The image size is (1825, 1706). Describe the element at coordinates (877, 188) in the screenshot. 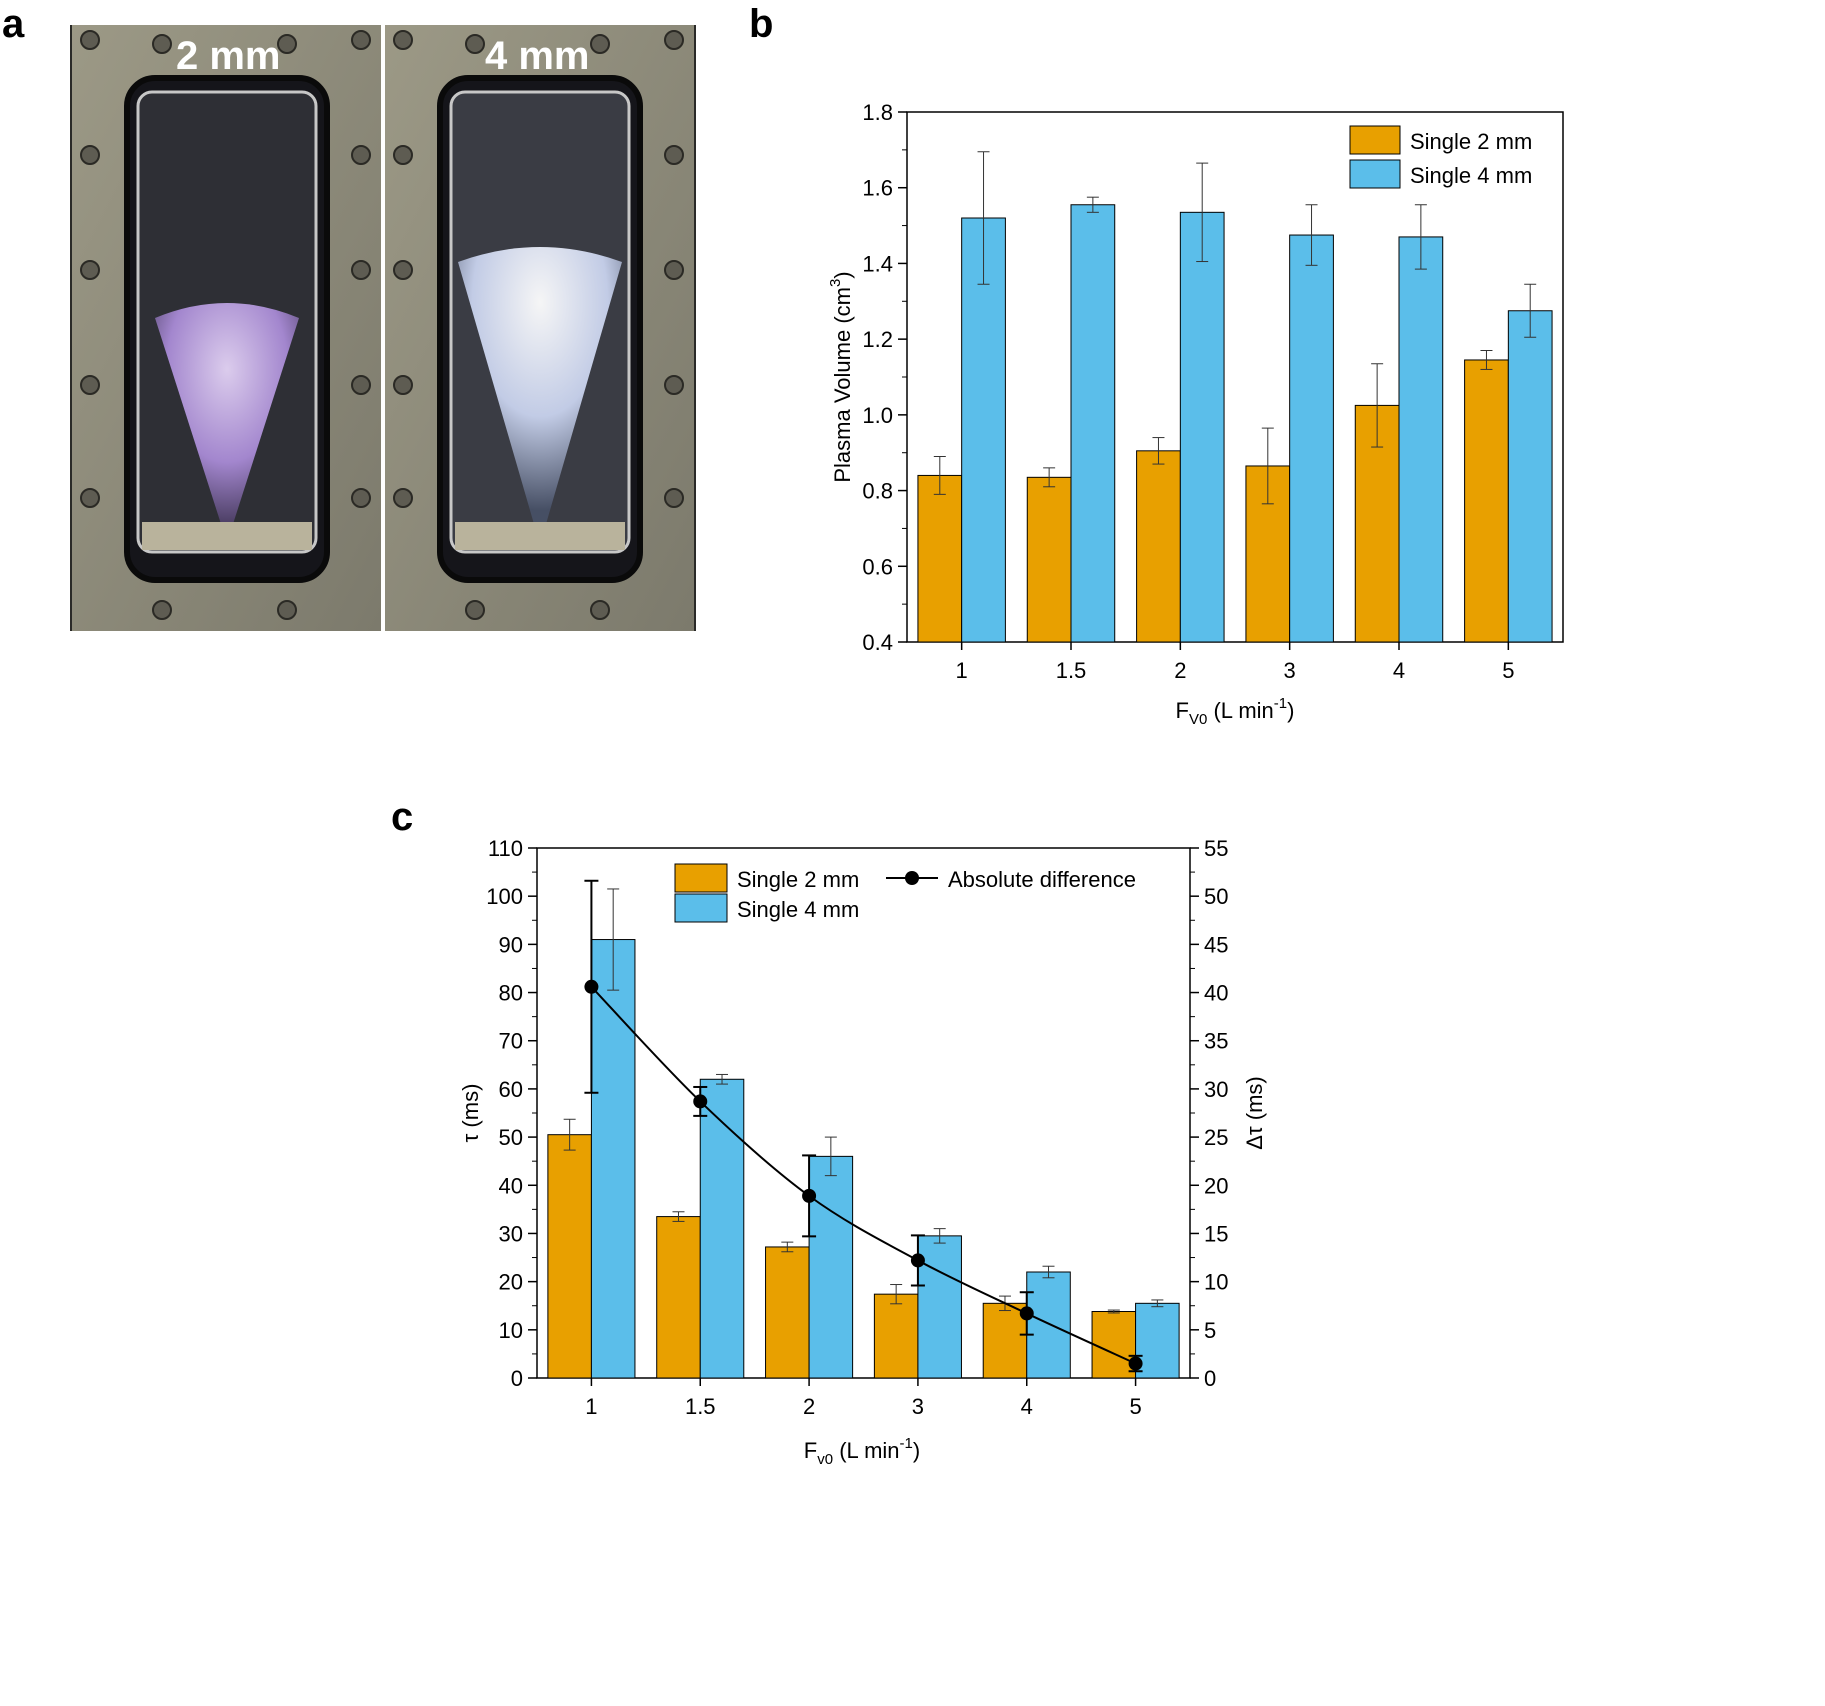

I see `y-tick-label: 1.6` at that location.